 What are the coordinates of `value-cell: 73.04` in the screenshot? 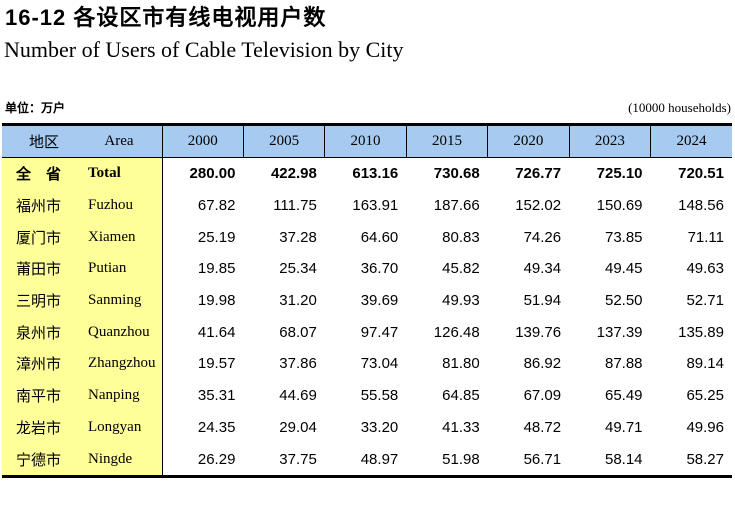 It's located at (379, 364).